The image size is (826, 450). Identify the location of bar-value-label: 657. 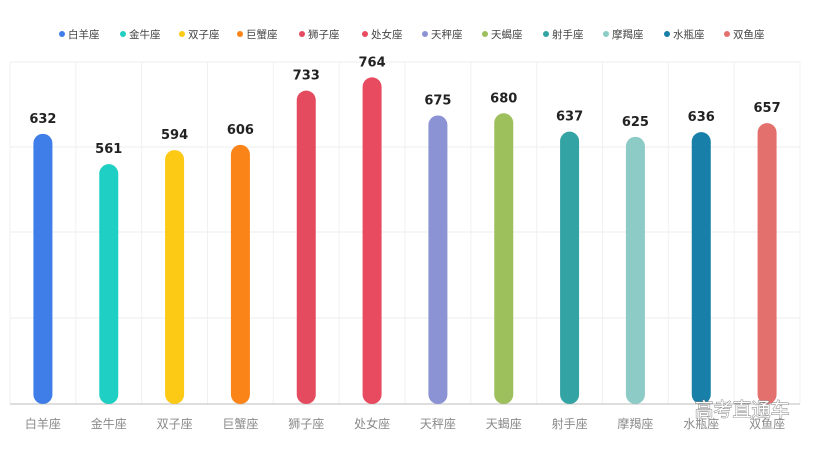
(767, 108).